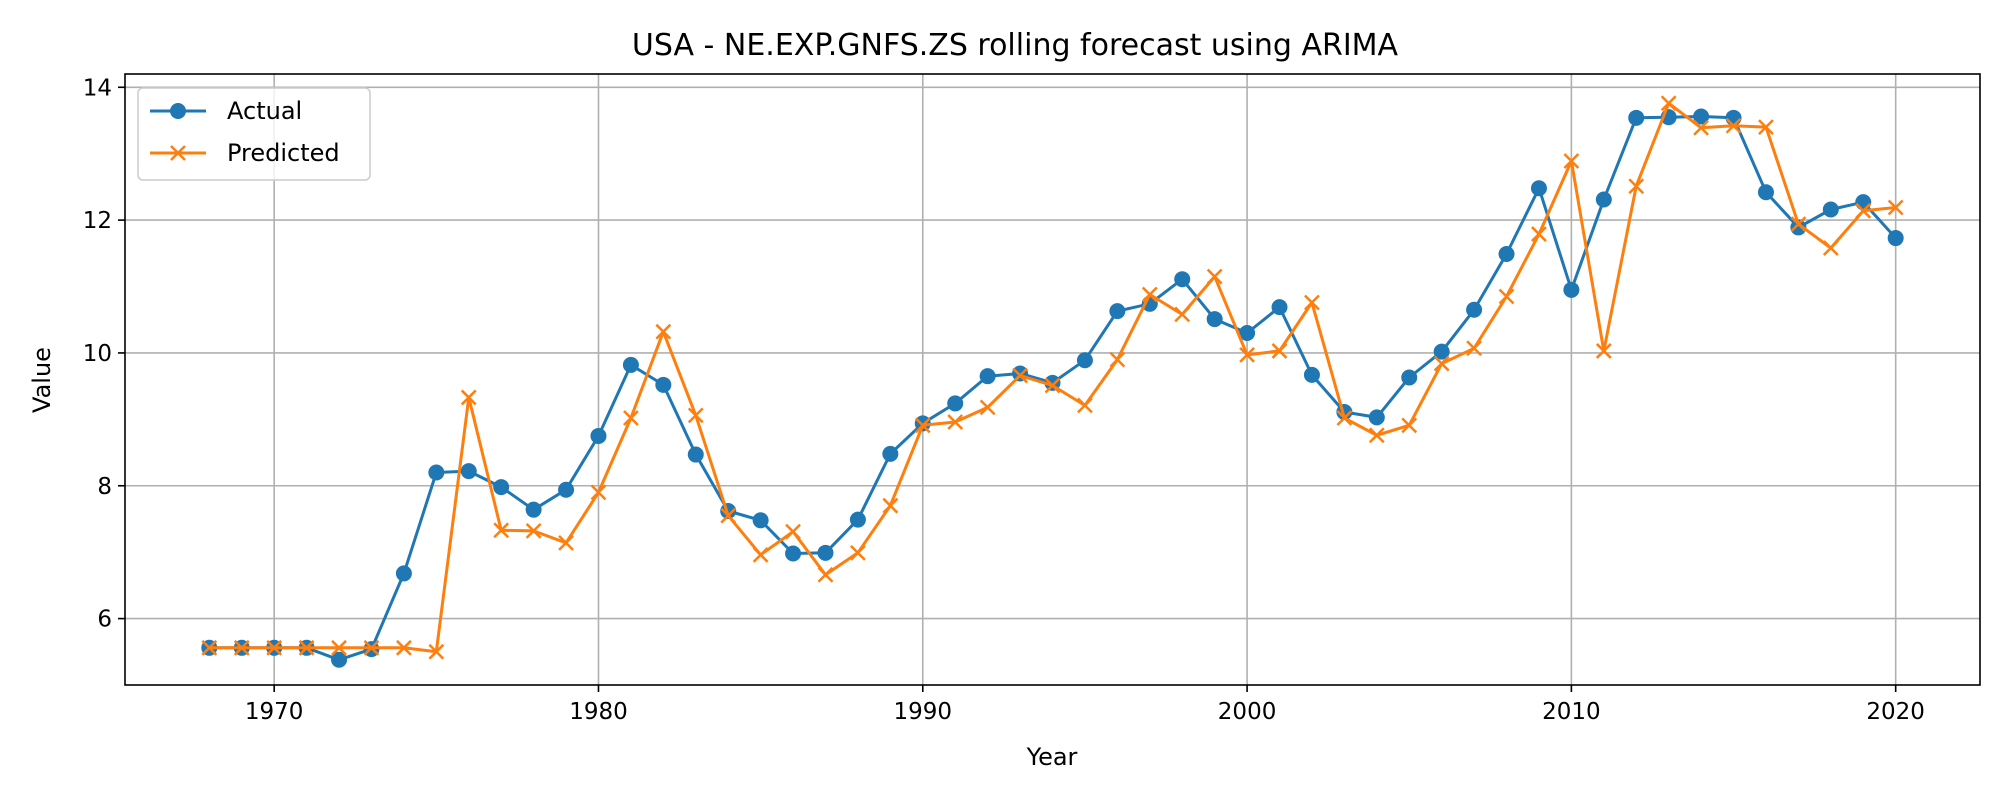  I want to click on legend-symbol-actual, so click(178, 111).